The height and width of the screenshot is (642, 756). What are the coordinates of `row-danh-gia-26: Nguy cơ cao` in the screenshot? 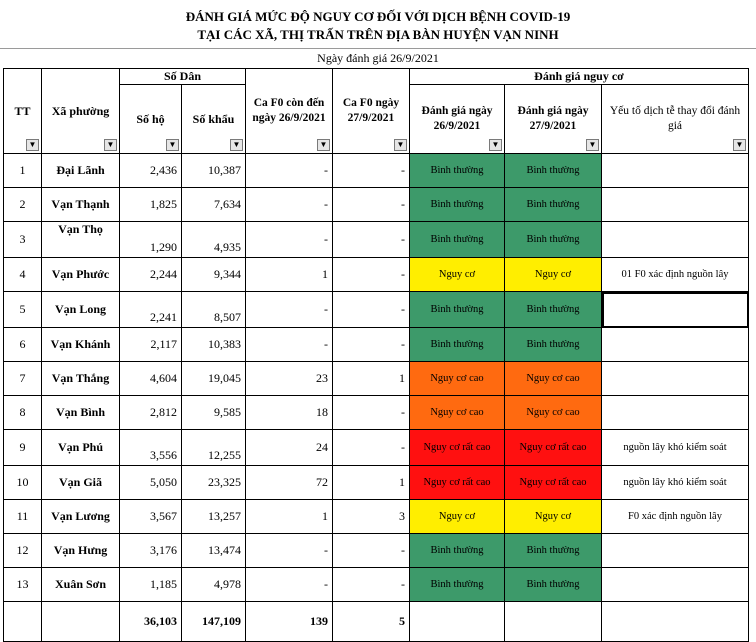 It's located at (457, 412).